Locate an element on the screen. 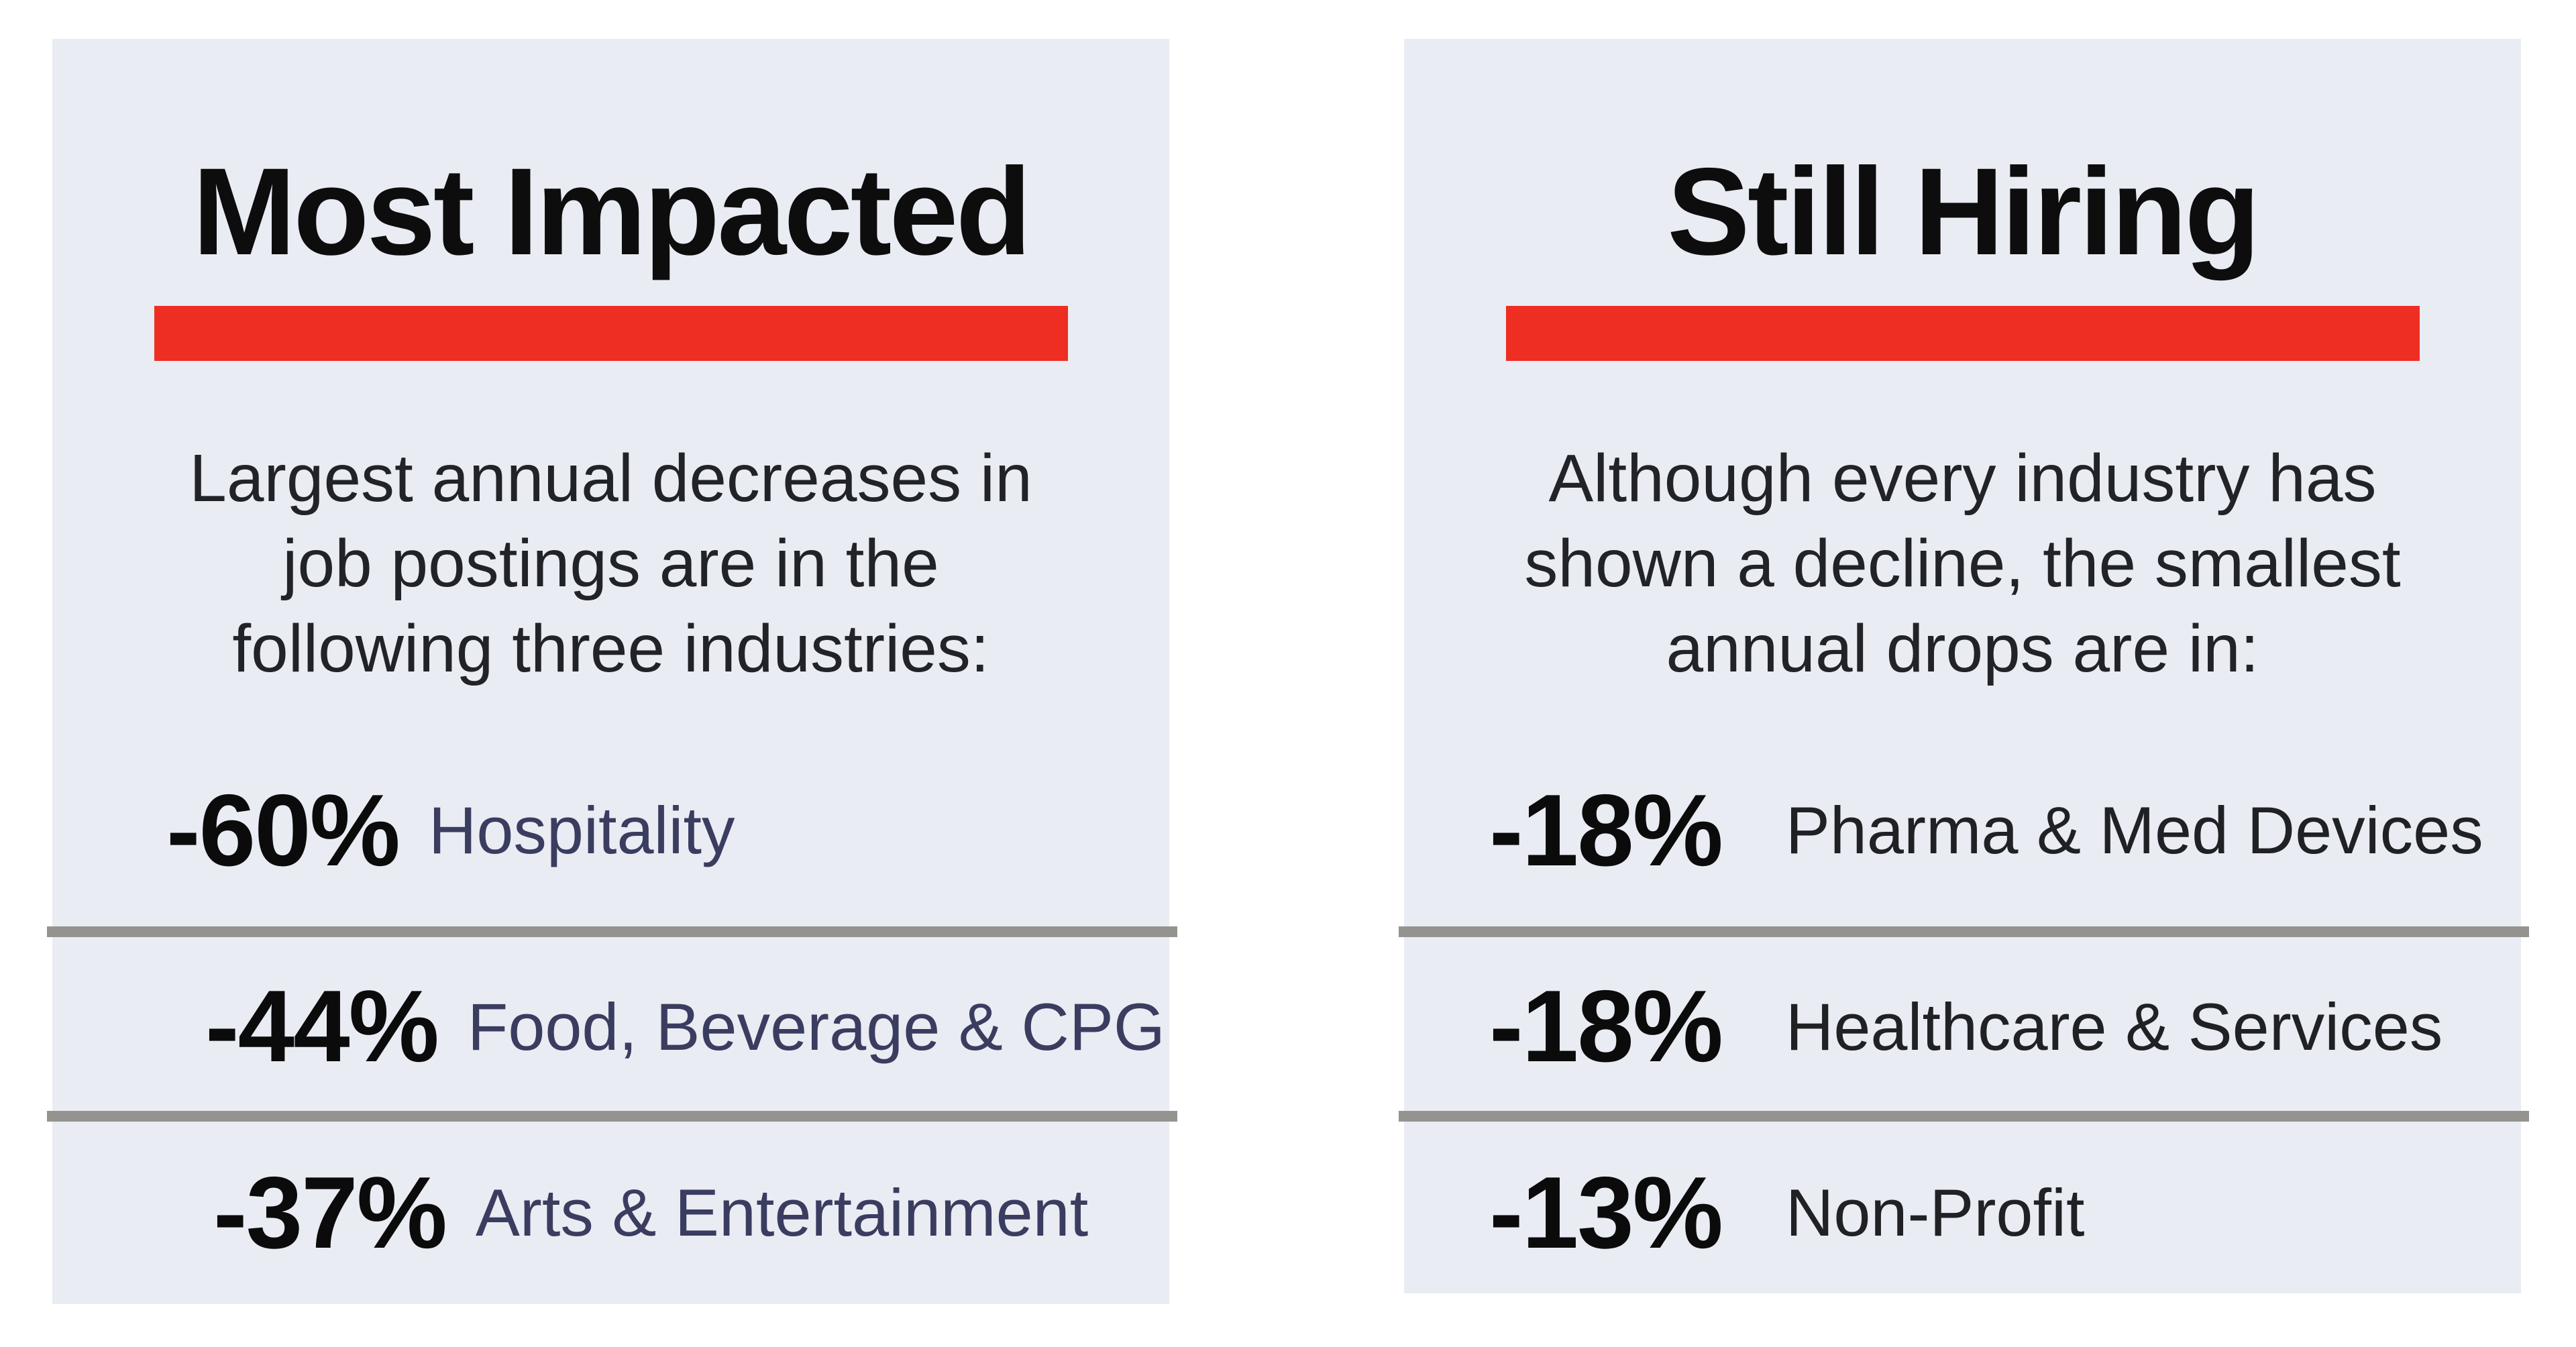  stat-label: Arts & Entertainment is located at coordinates (782, 1212).